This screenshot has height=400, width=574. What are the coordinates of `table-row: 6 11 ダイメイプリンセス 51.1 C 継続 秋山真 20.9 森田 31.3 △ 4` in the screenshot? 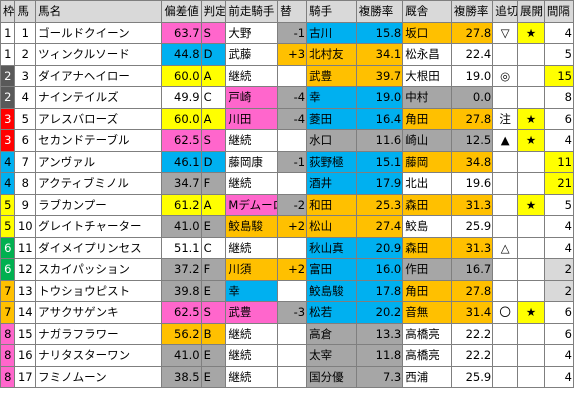 It's located at (287, 247).